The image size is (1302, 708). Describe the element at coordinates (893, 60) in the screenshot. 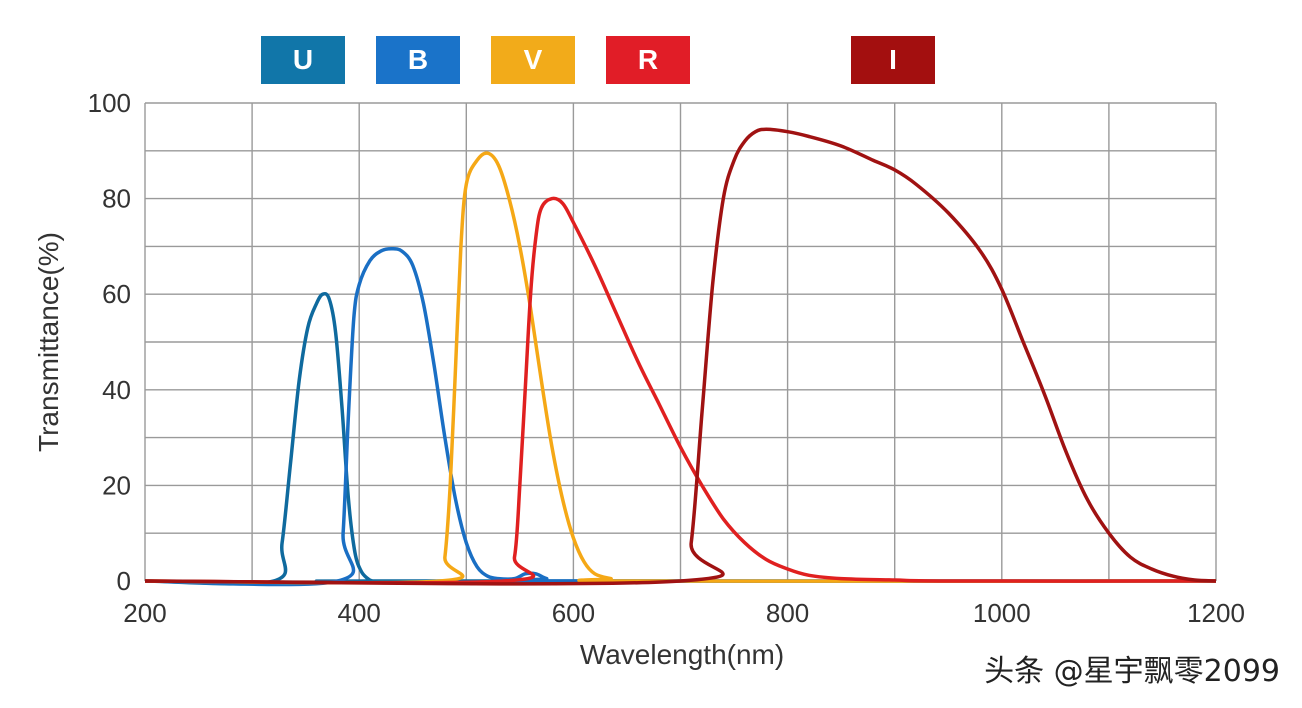

I see `legend-i: I` at that location.